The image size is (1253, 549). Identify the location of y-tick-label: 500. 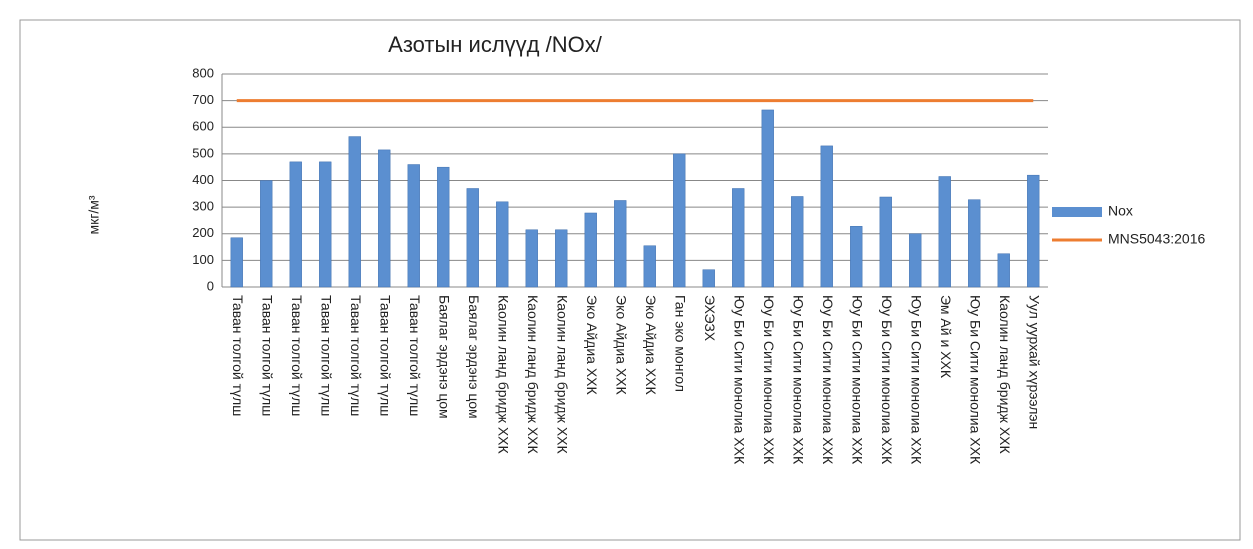
(203, 152).